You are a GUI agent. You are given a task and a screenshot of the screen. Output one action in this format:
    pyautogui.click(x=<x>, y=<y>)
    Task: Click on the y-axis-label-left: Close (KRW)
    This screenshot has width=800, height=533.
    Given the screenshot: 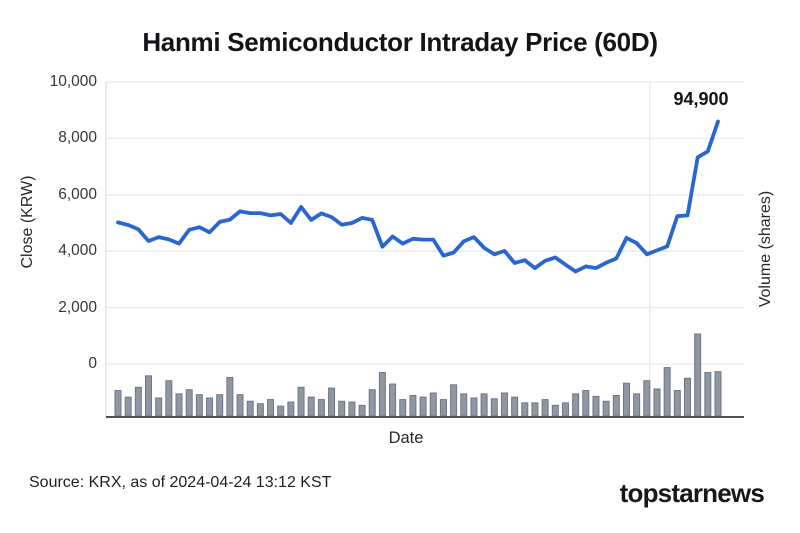 What is the action you would take?
    pyautogui.click(x=27, y=222)
    